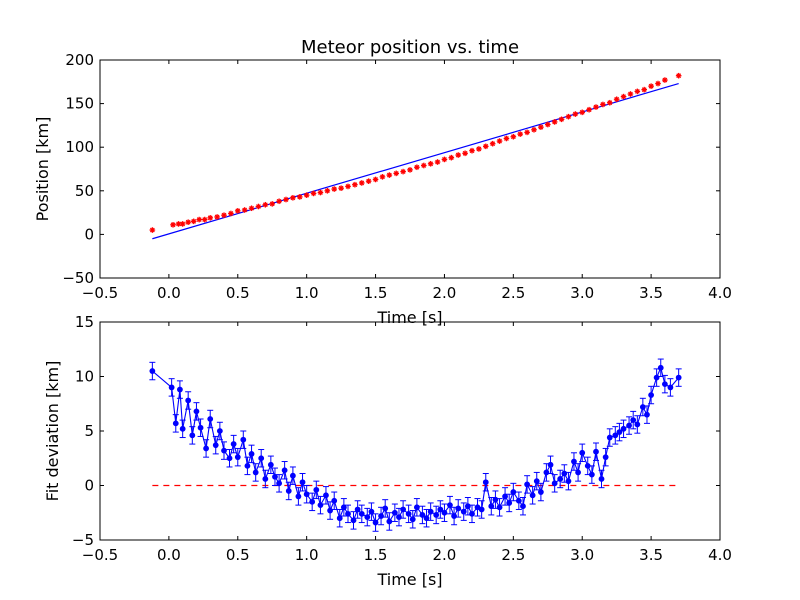 This screenshot has height=600, width=800. Describe the element at coordinates (89, 234) in the screenshot. I see `position-y-tick-label: 0` at that location.